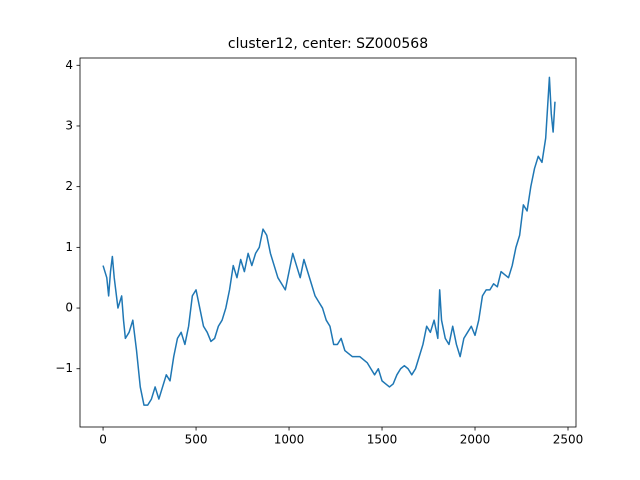 This screenshot has width=640, height=480. Describe the element at coordinates (196, 440) in the screenshot. I see `x-tick-label: 500` at that location.